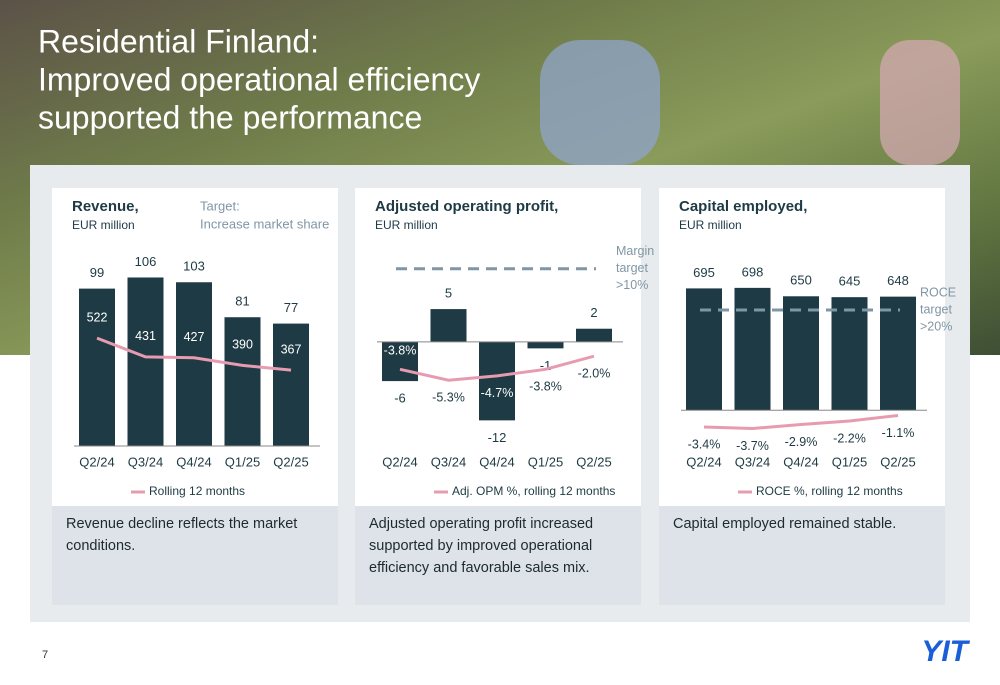 The image size is (1000, 685). Describe the element at coordinates (497, 437) in the screenshot. I see `bar-value-label: -12` at that location.